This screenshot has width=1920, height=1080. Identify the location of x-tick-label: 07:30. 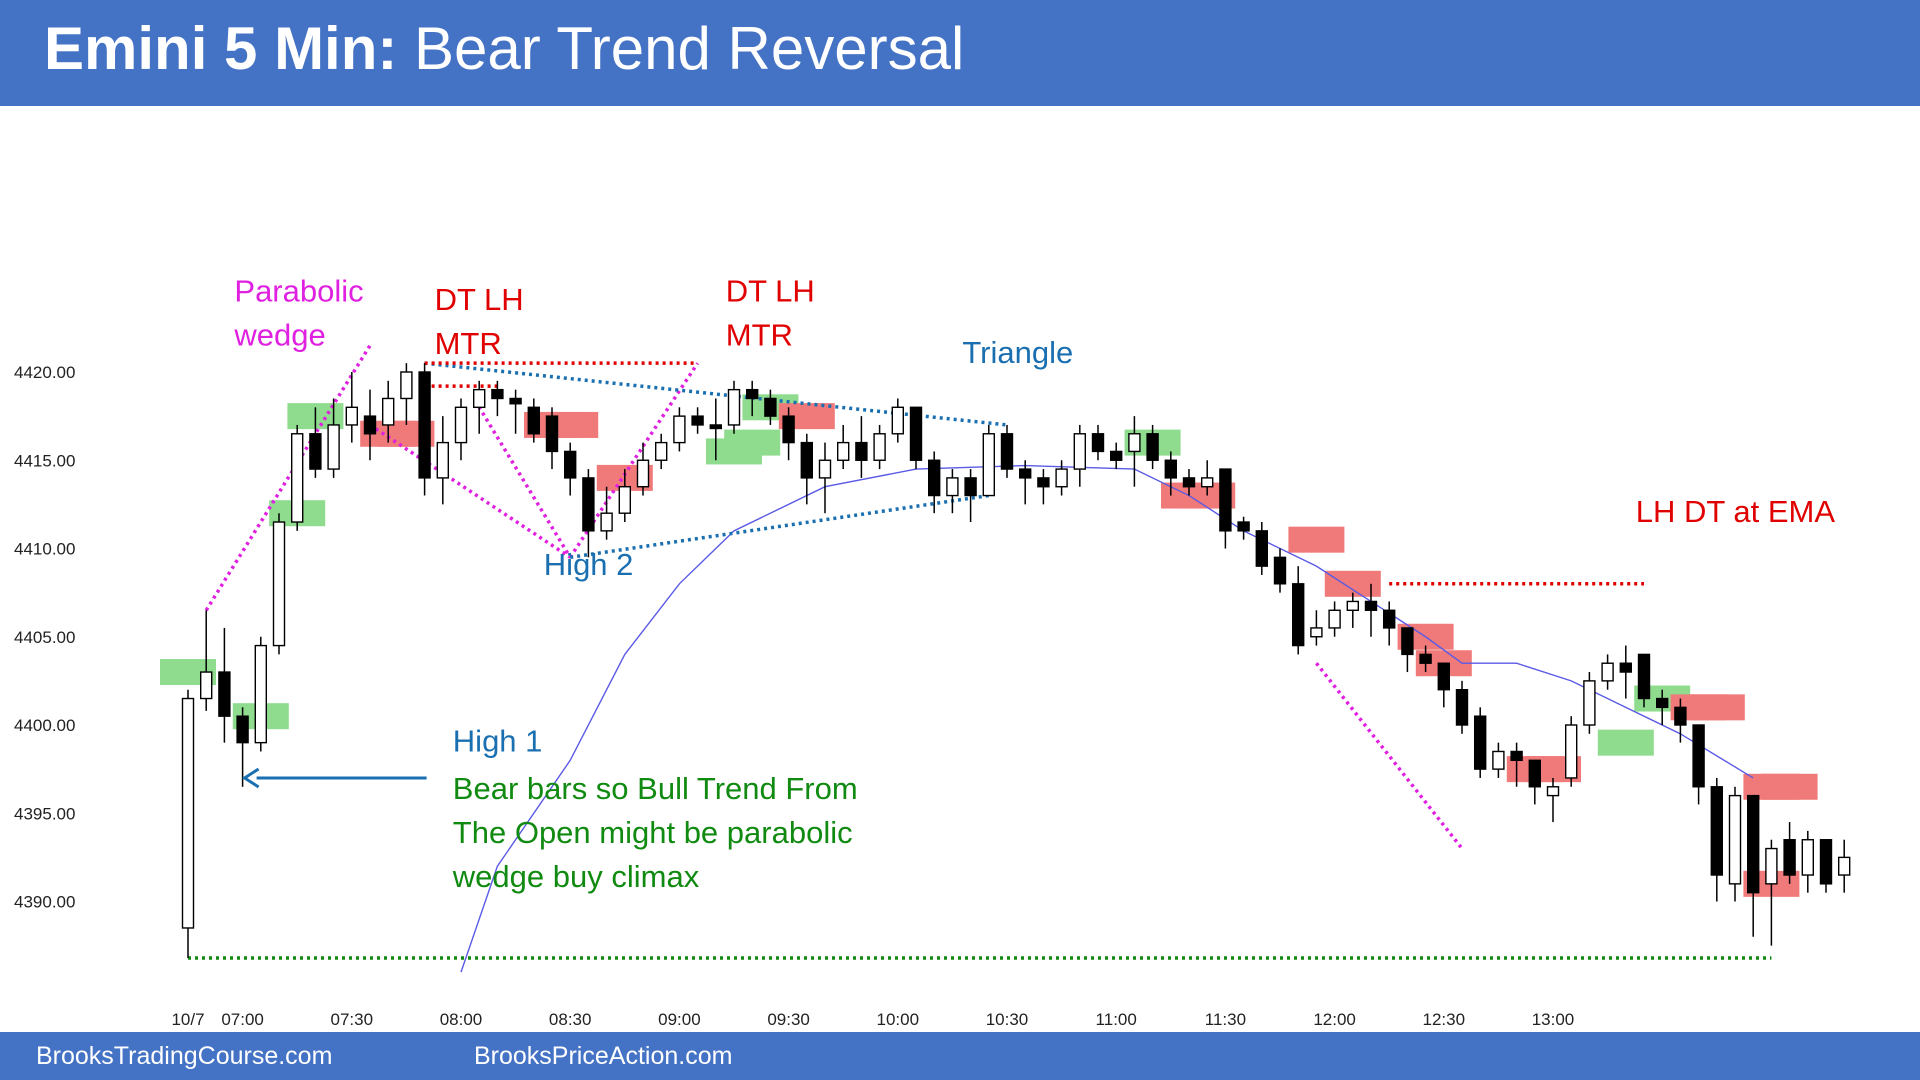
(352, 1019).